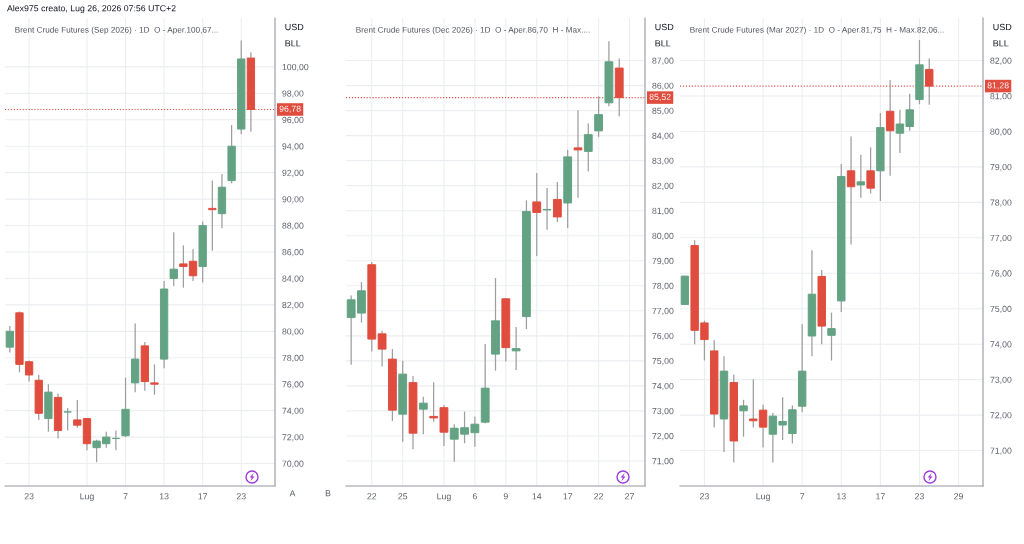  What do you see at coordinates (403, 496) in the screenshot?
I see `x-tick-label: 25` at bounding box center [403, 496].